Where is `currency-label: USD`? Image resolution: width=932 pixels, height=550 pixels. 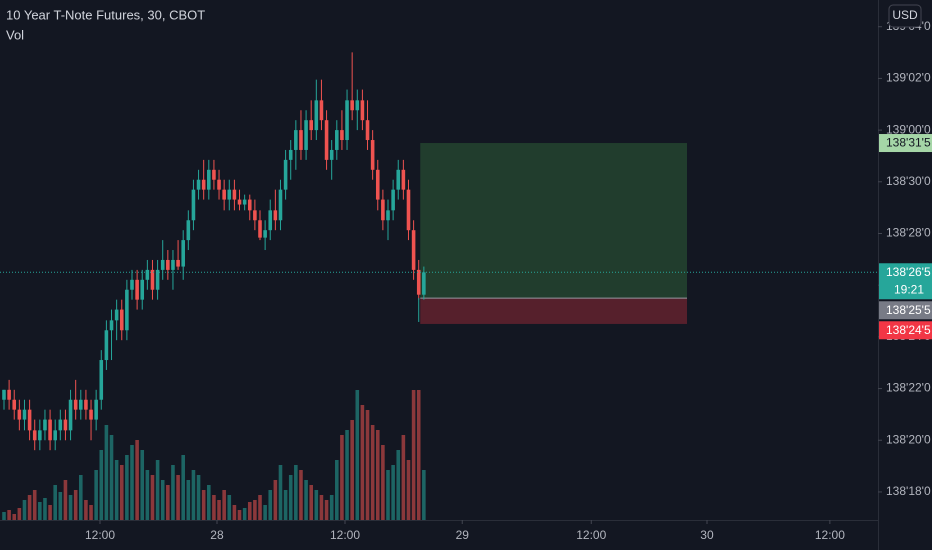 currency-label: USD is located at coordinates (905, 15).